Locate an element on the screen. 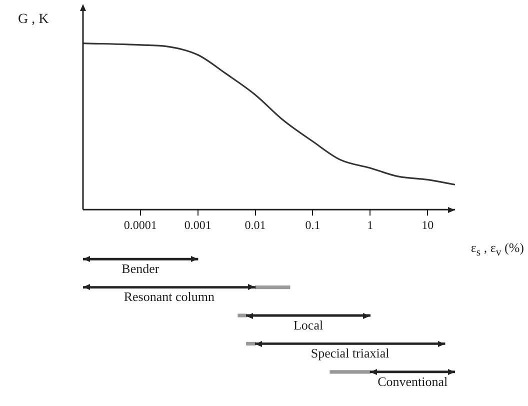  x-axis-title: ε$_{s}$ , ε$_{v}$ (%) is located at coordinates (497, 249).